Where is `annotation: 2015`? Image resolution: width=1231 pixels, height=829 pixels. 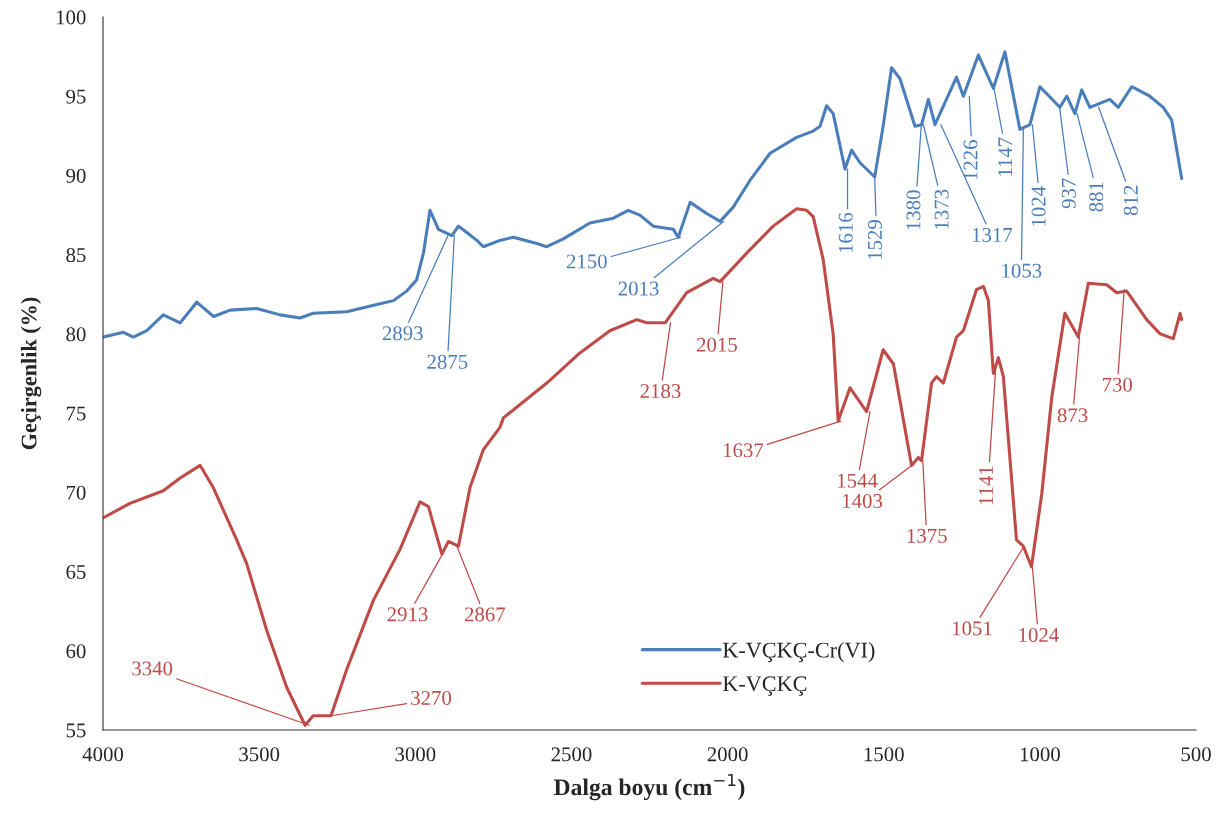 annotation: 2015 is located at coordinates (717, 344).